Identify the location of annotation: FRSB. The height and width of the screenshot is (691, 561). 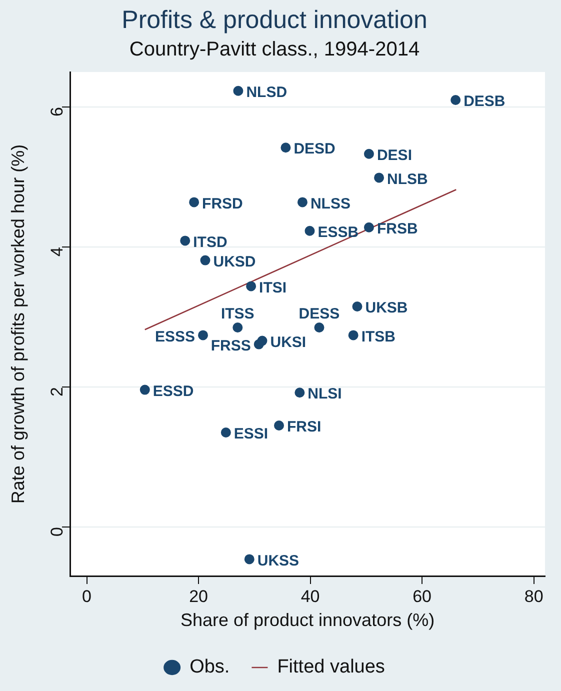
(397, 229).